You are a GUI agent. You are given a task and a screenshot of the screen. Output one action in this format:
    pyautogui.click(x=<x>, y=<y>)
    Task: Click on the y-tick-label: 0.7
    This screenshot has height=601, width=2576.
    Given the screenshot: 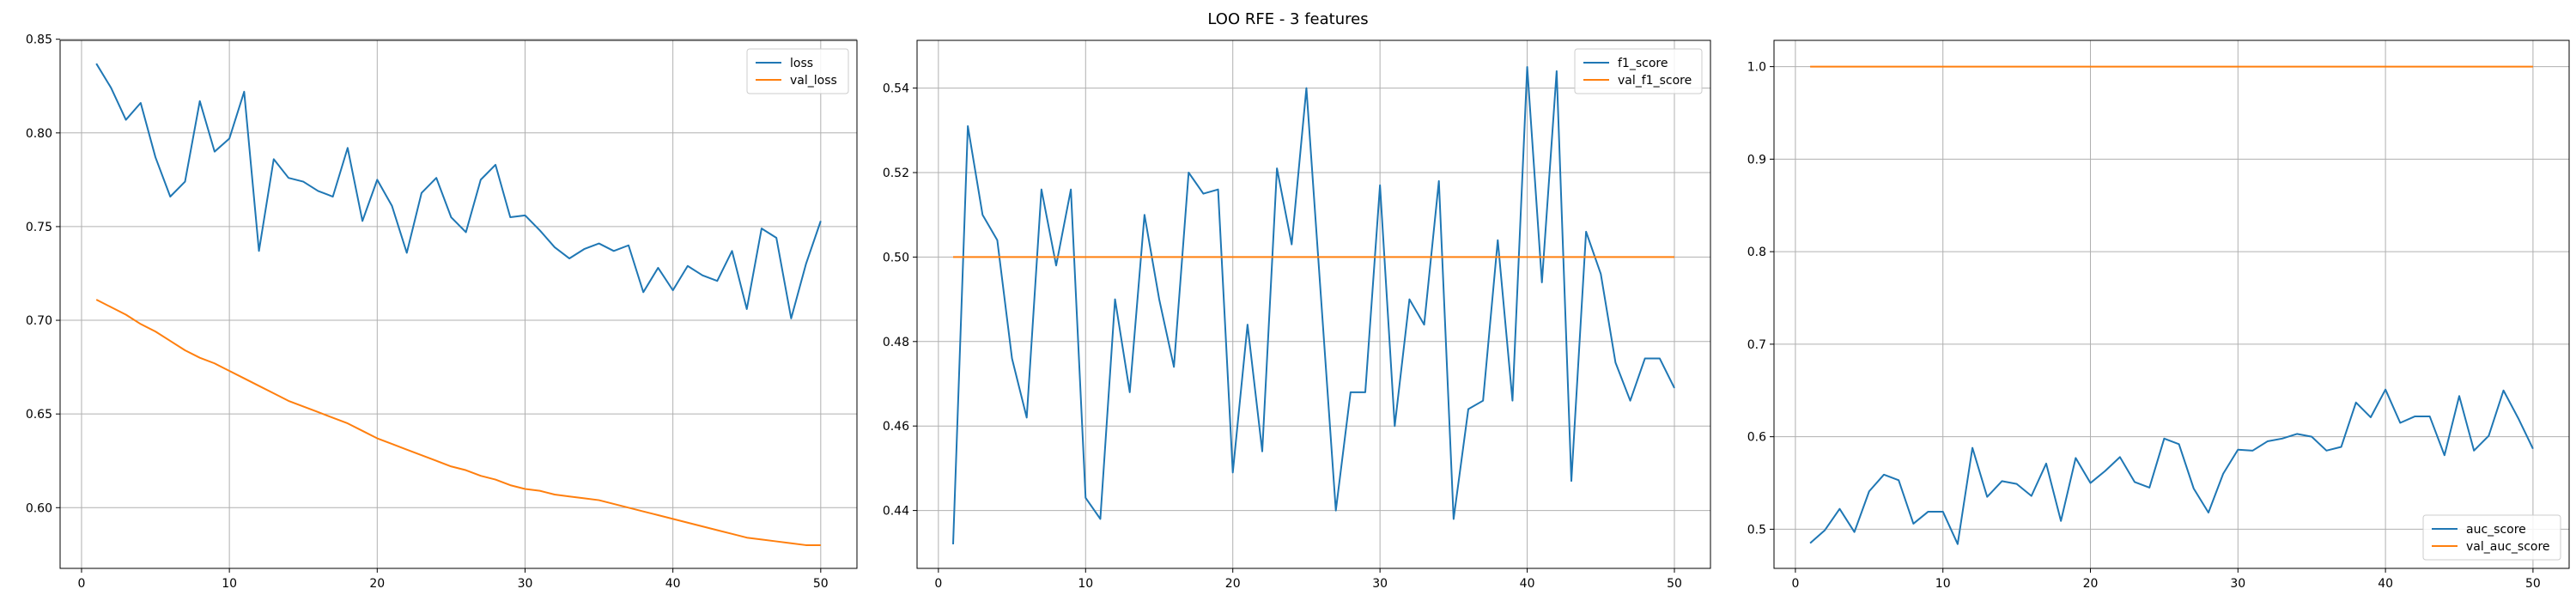 What is the action you would take?
    pyautogui.click(x=1756, y=345)
    